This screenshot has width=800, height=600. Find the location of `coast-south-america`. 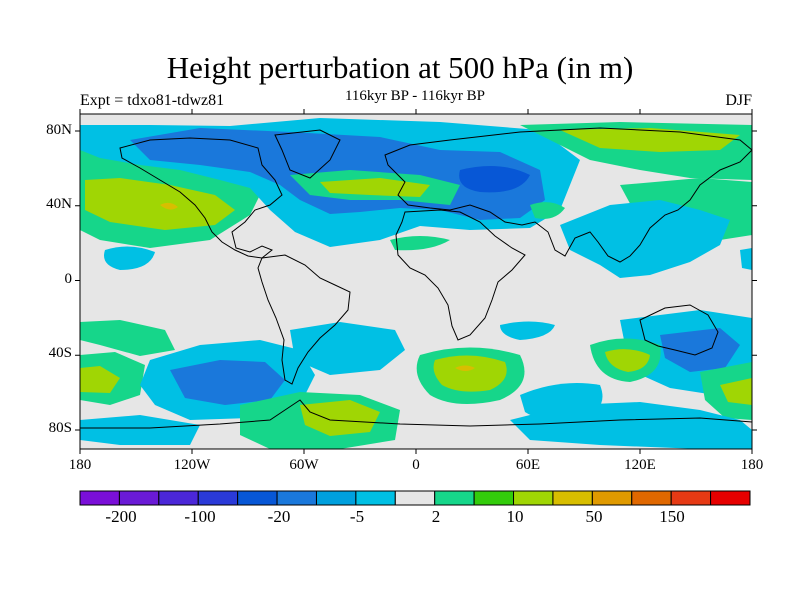

coast-south-america is located at coordinates (304, 319).